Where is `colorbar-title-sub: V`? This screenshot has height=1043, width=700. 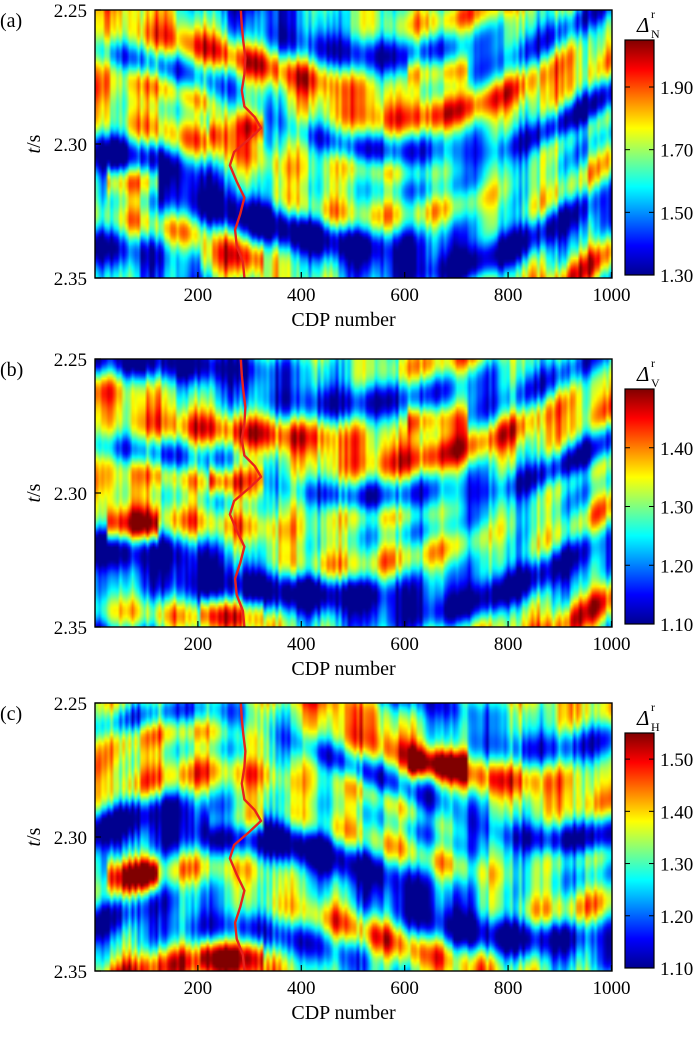
colorbar-title-sub: V is located at coordinates (655, 383).